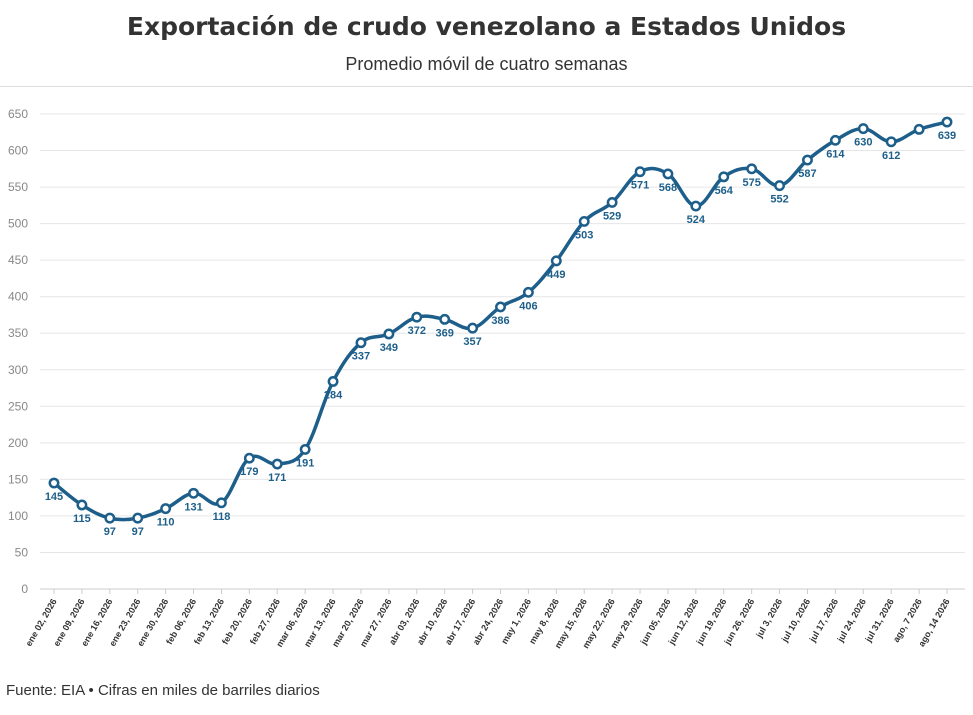  What do you see at coordinates (277, 478) in the screenshot?
I see `data-label: 171` at bounding box center [277, 478].